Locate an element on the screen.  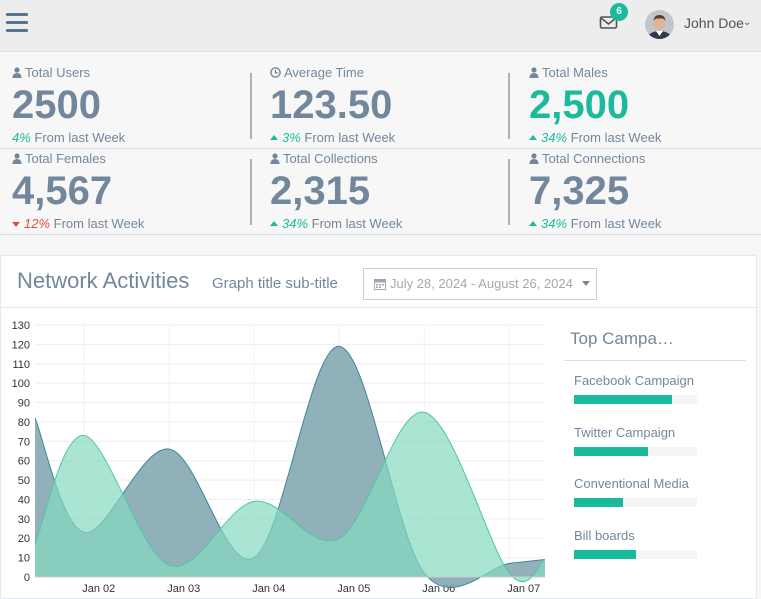
tile-total-collections: Total Collections 2,315 34% From last Week is located at coordinates (383, 185).